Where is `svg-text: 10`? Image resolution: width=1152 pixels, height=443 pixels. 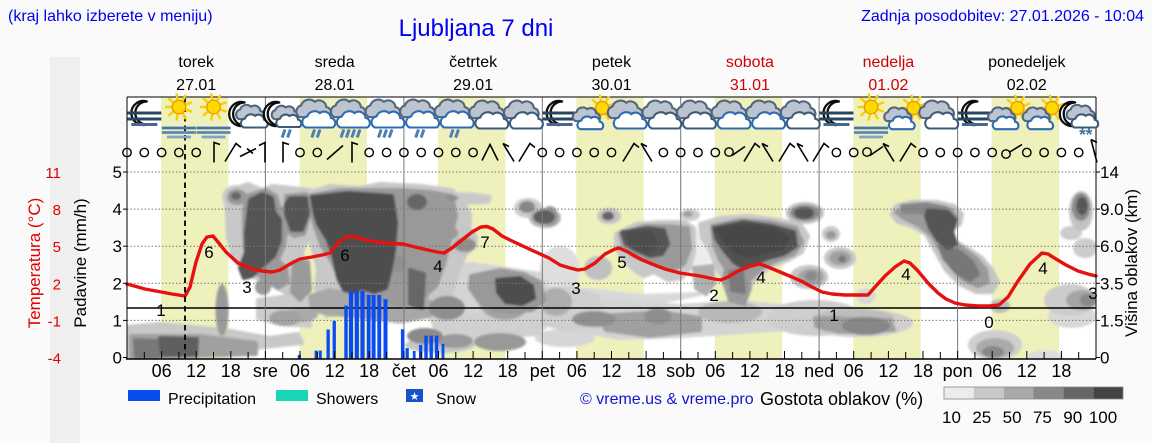 svg-text: 10 is located at coordinates (951, 417).